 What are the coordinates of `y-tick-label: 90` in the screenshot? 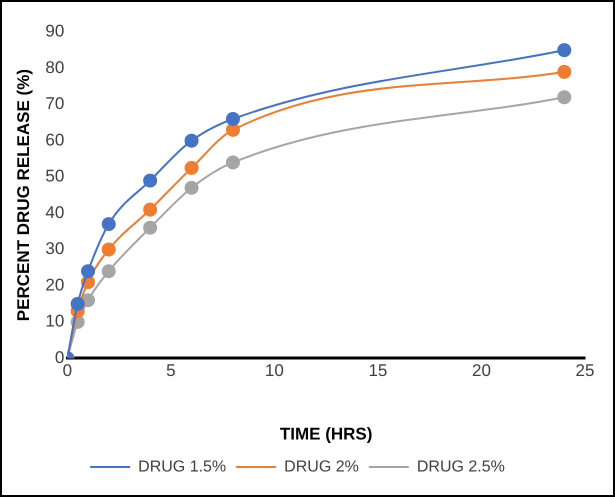 It's located at (54, 31).